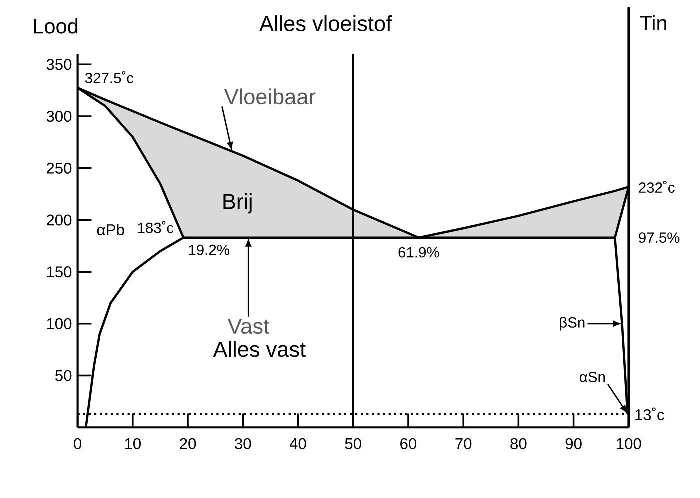  I want to click on annotation: 61.9%, so click(419, 252).